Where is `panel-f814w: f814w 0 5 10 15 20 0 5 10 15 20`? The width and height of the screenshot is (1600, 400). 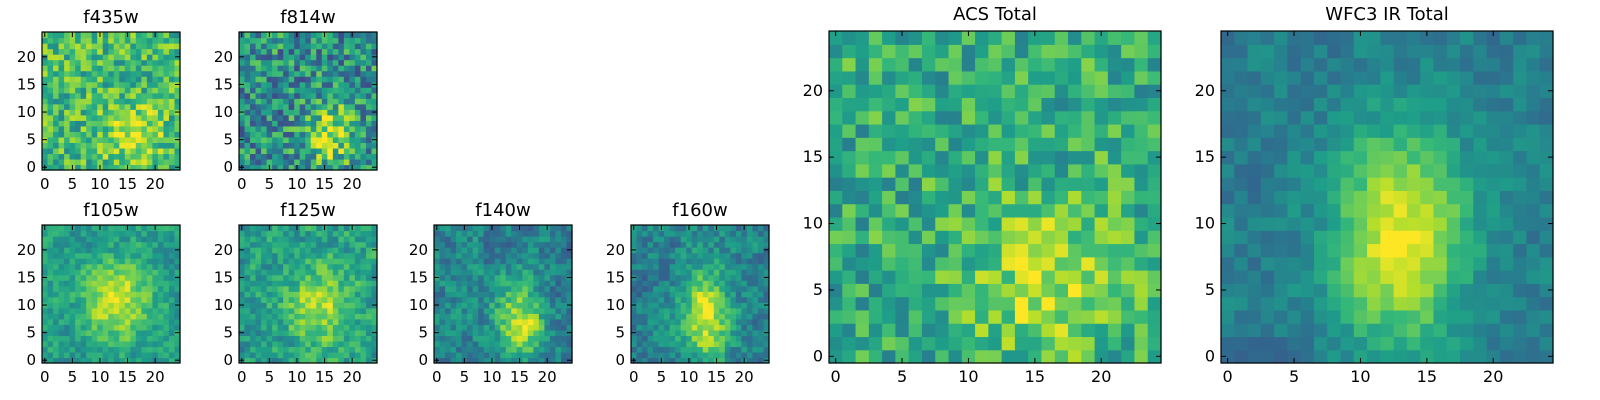 panel-f814w: f814w 0 5 10 15 20 0 5 10 15 20 is located at coordinates (296, 100).